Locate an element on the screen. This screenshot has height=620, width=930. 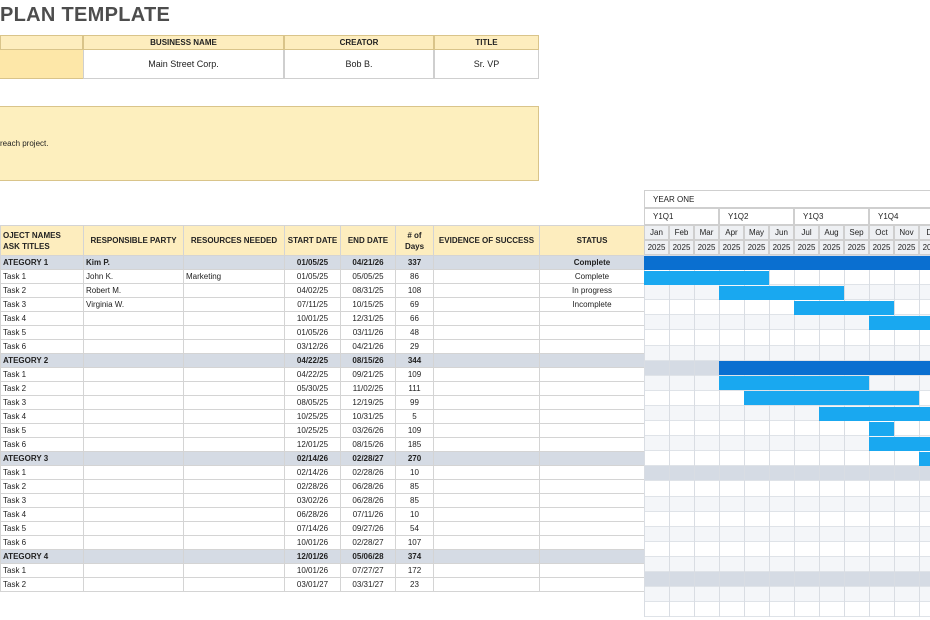
end-date-cell: 03/11/26 is located at coordinates (368, 332).